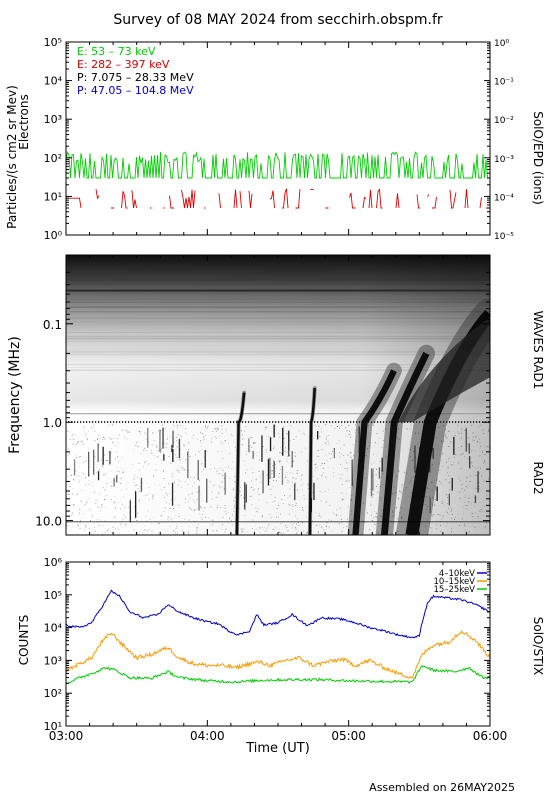 This screenshot has width=550, height=800. Describe the element at coordinates (278, 479) in the screenshot. I see `rad2-noise` at that location.